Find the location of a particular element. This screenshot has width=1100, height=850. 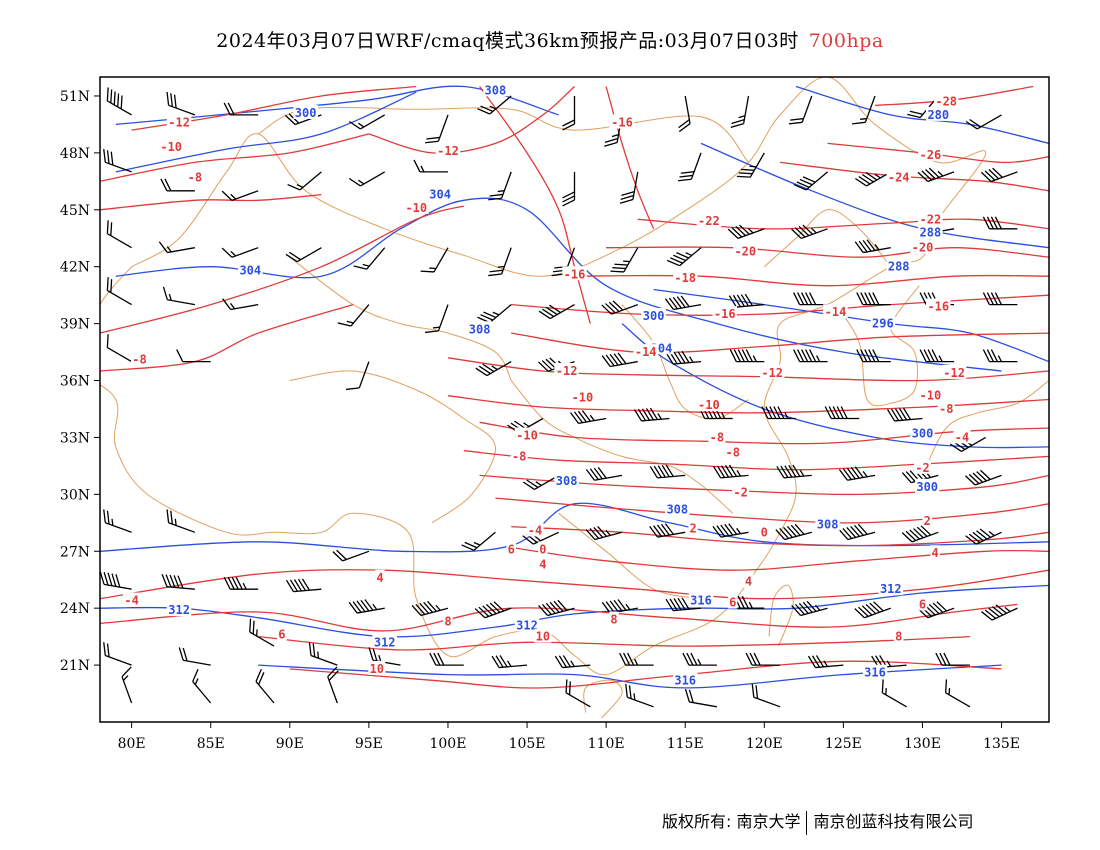

height-contour is located at coordinates (874, 195).